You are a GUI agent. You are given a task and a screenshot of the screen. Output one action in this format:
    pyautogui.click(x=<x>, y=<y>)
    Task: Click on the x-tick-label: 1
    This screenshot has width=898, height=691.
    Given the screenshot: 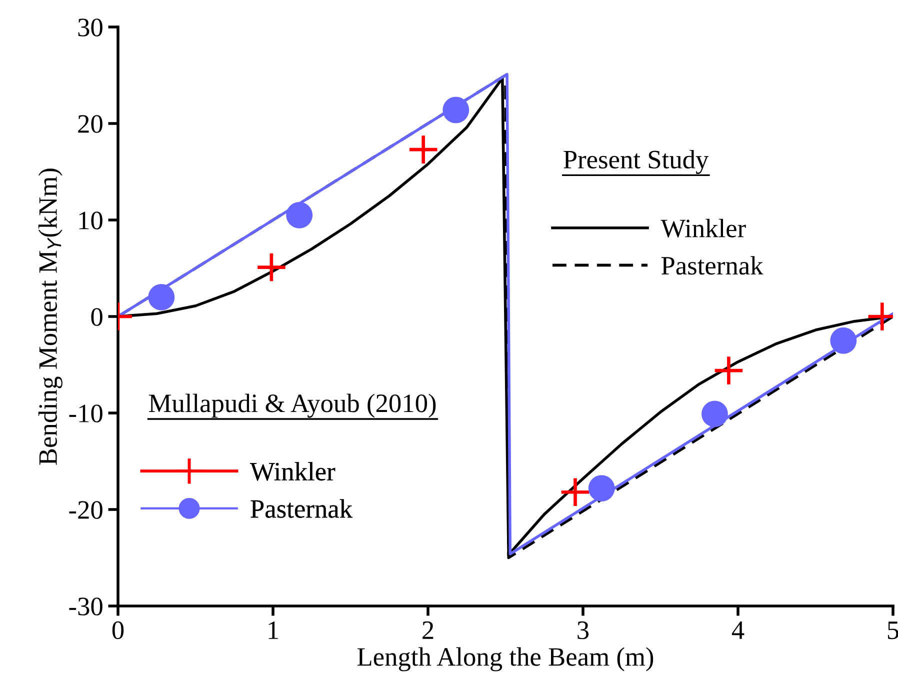 What is the action you would take?
    pyautogui.click(x=273, y=630)
    